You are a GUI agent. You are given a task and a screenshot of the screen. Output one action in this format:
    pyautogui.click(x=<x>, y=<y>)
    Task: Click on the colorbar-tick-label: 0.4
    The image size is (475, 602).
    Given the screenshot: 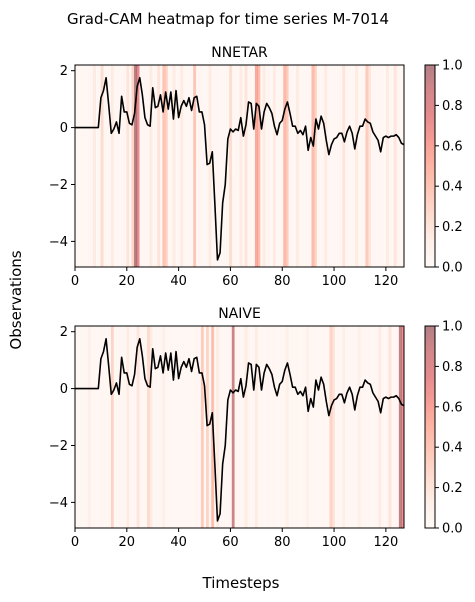 What is the action you would take?
    pyautogui.click(x=452, y=448)
    